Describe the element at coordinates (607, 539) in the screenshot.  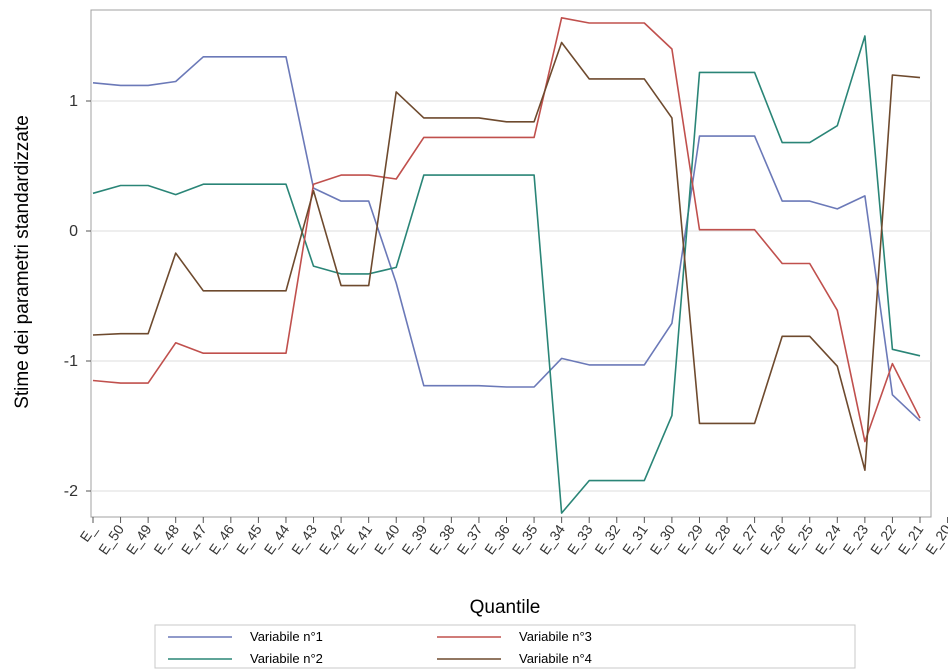
I see `x-tick-label: E_32` at that location.